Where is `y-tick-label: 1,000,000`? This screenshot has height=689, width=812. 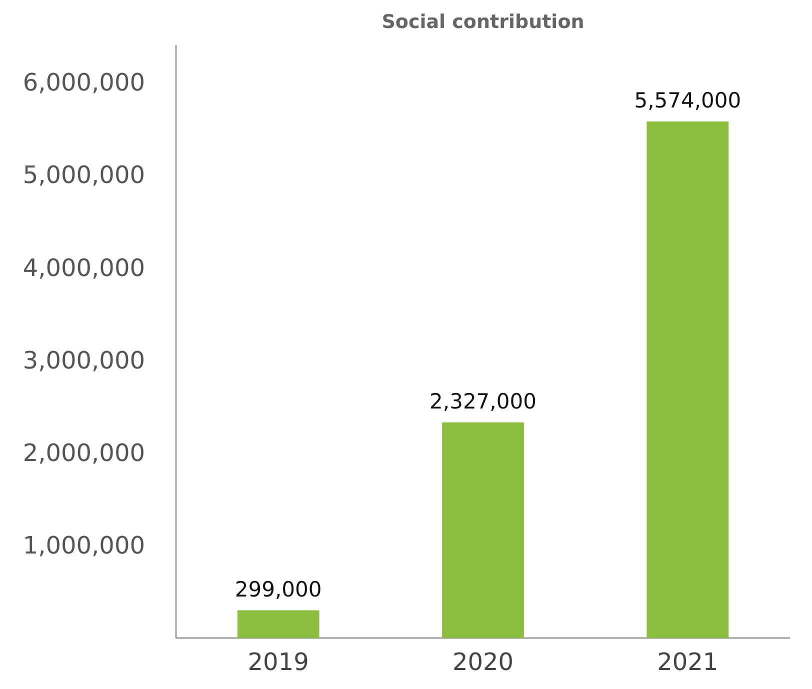 y-tick-label: 1,000,000 is located at coordinates (83, 546).